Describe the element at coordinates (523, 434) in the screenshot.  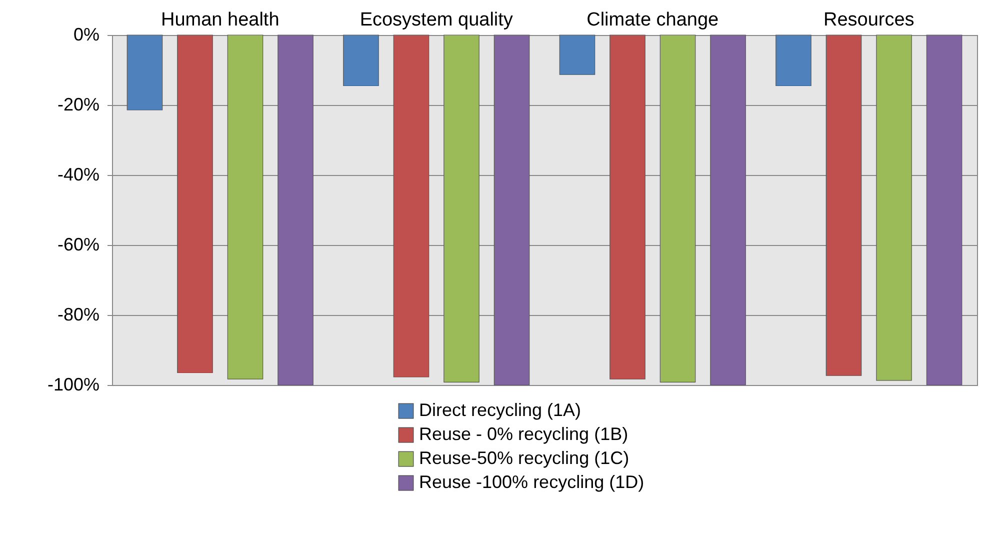
I see `legend-label: Reuse - 0% recycling (1B)` at that location.